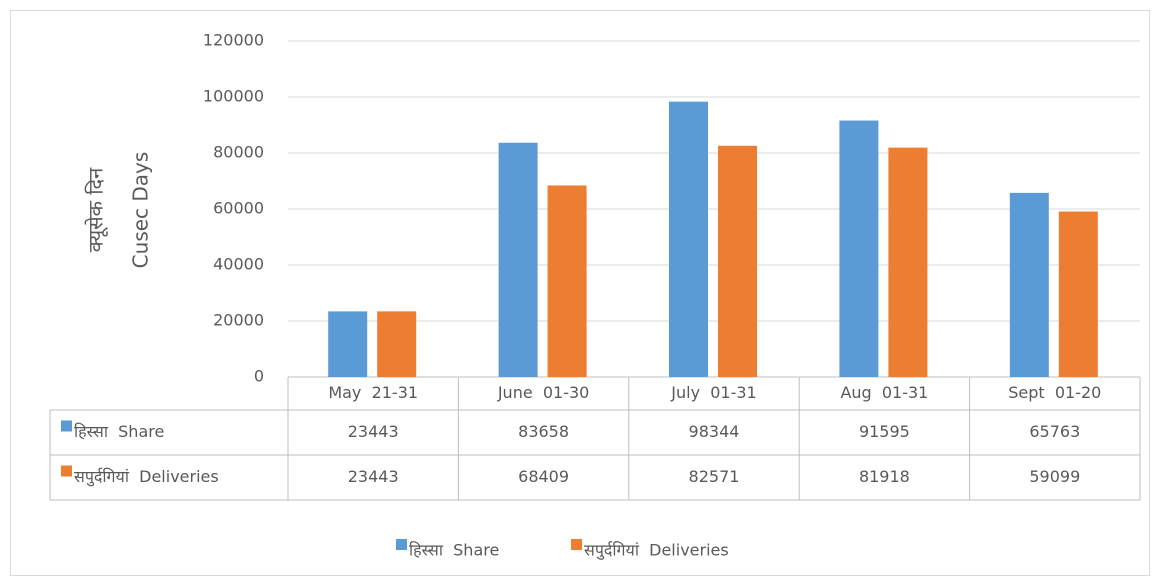  Describe the element at coordinates (884, 392) in the screenshot. I see `x-tick-label: Aug 01-31` at that location.